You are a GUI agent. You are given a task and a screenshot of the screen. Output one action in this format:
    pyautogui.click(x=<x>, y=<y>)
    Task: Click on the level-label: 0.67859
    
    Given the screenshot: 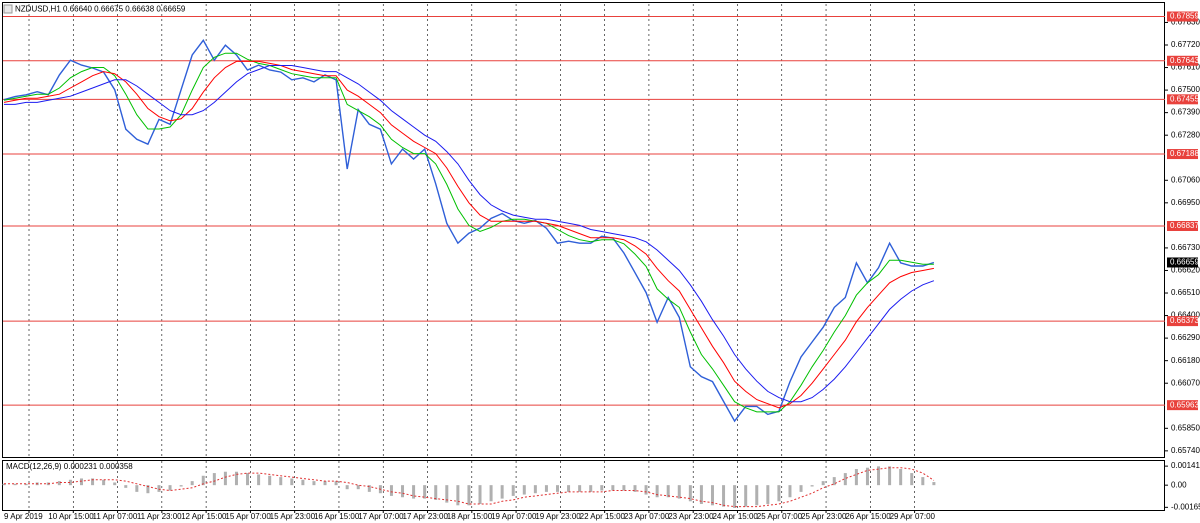 What is the action you would take?
    pyautogui.click(x=1184, y=16)
    